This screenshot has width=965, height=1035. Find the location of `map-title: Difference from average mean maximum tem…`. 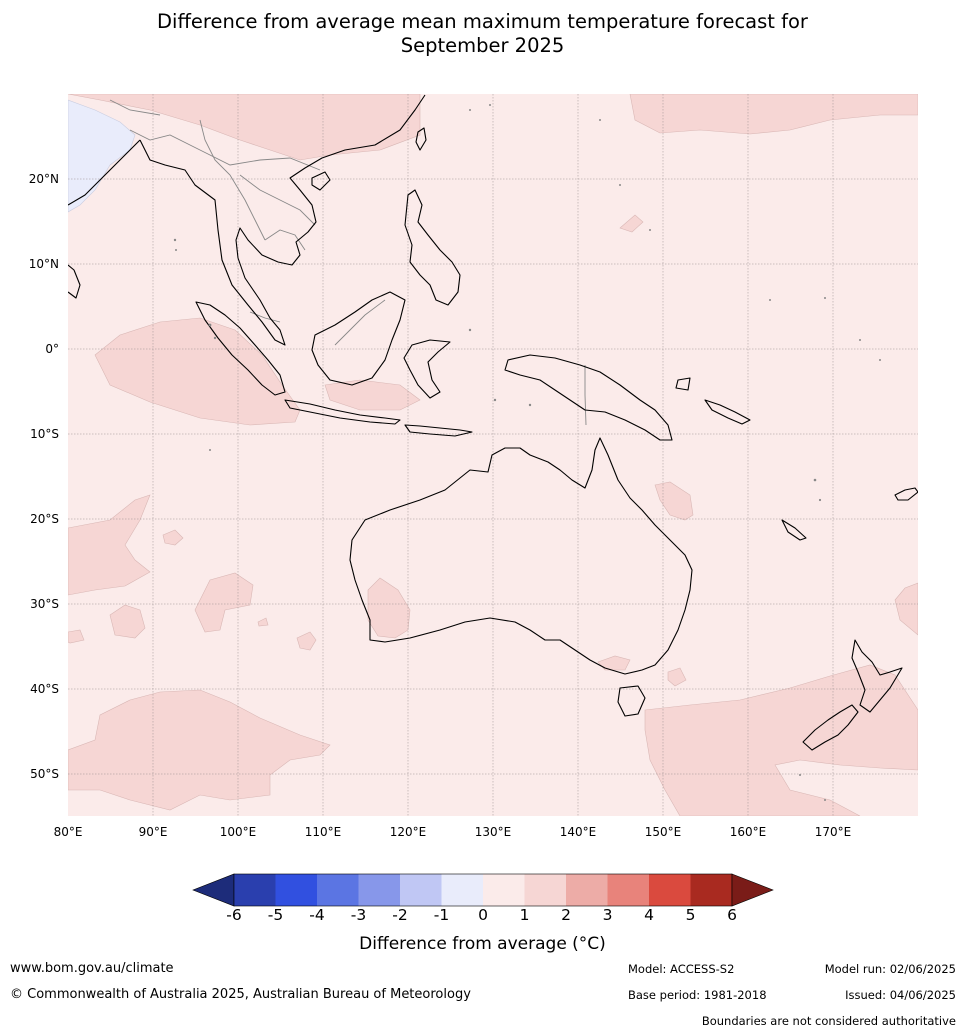

map-title: Difference from average mean maximum tem… is located at coordinates (482, 34).